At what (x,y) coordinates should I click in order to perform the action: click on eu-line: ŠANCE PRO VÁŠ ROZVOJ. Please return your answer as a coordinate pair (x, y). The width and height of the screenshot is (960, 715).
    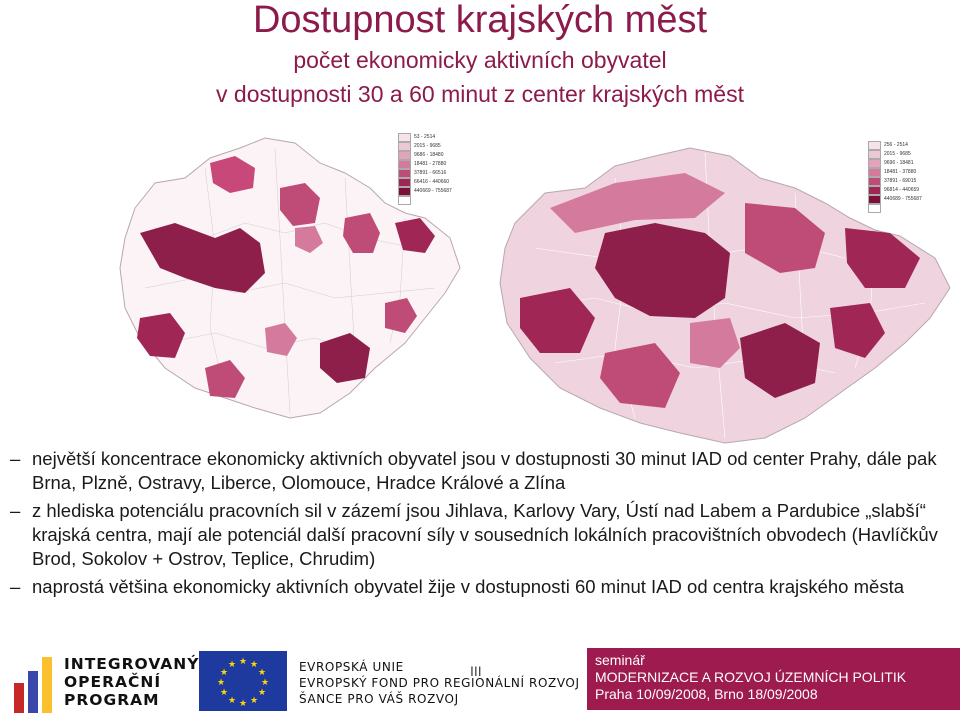
    Looking at the image, I should click on (379, 699).